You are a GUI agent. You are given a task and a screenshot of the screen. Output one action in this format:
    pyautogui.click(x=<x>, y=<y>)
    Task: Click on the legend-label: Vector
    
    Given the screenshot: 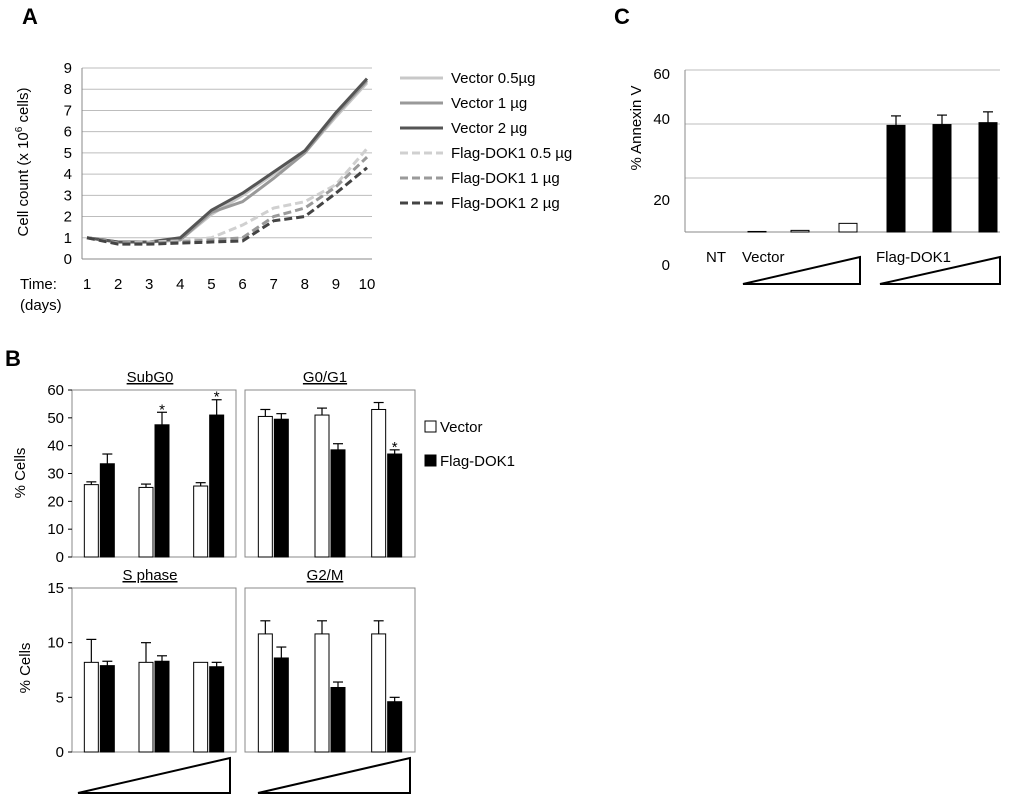 What is the action you would take?
    pyautogui.click(x=461, y=427)
    